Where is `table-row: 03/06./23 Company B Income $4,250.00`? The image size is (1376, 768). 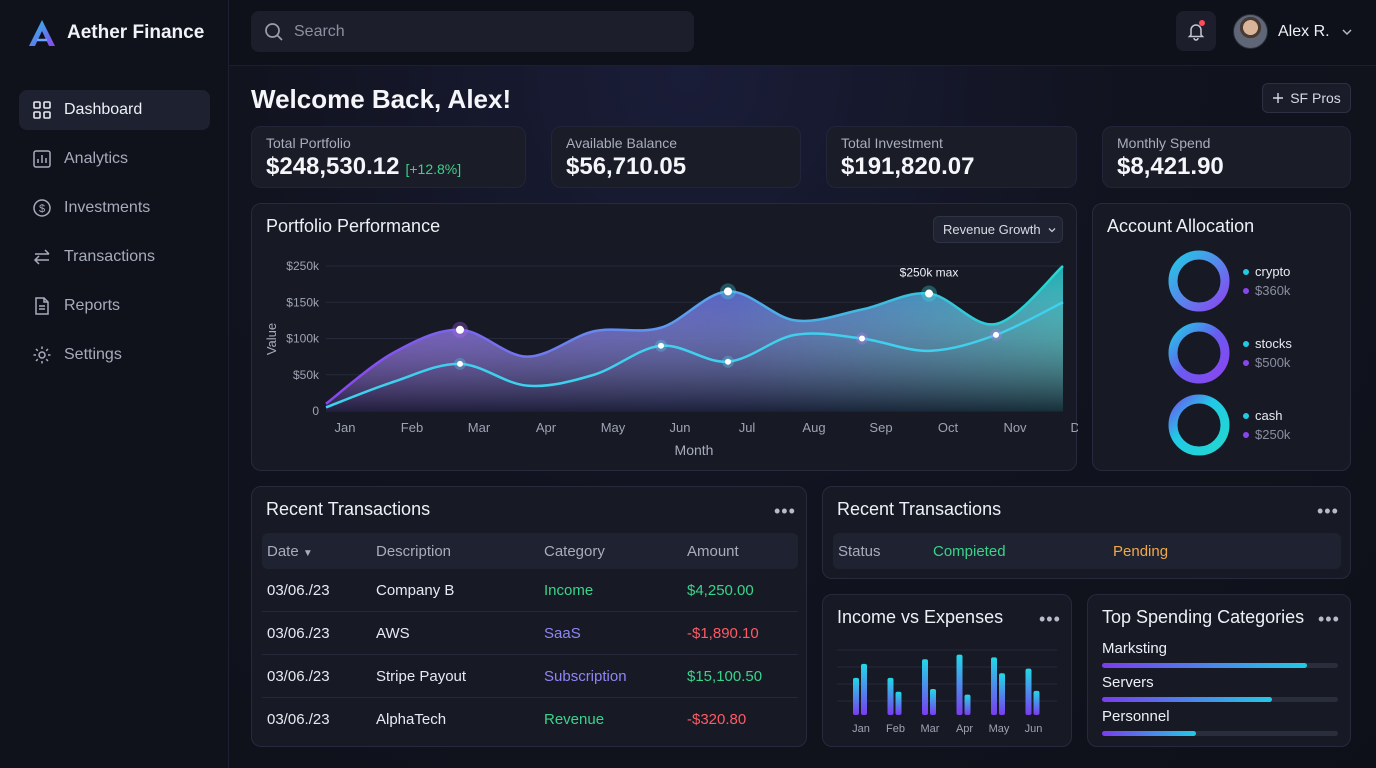 table-row: 03/06./23 Company B Income $4,250.00 is located at coordinates (530, 590).